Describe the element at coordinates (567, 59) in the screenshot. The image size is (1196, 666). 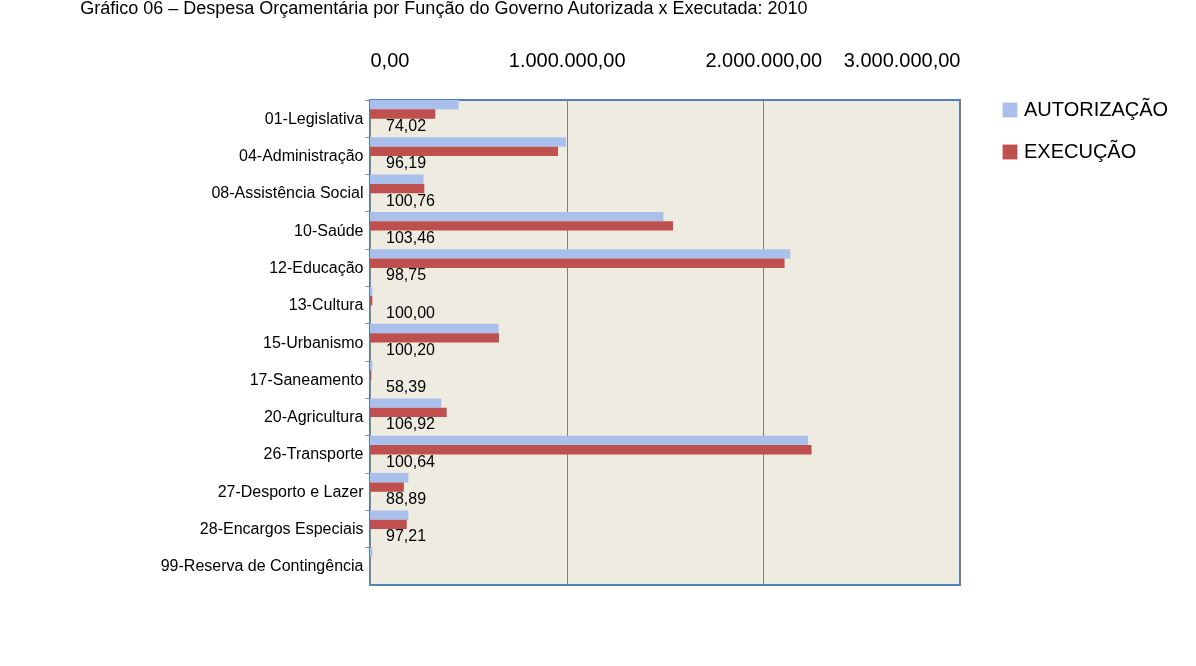
I see `x-tick-label: 1.000.000,00` at that location.